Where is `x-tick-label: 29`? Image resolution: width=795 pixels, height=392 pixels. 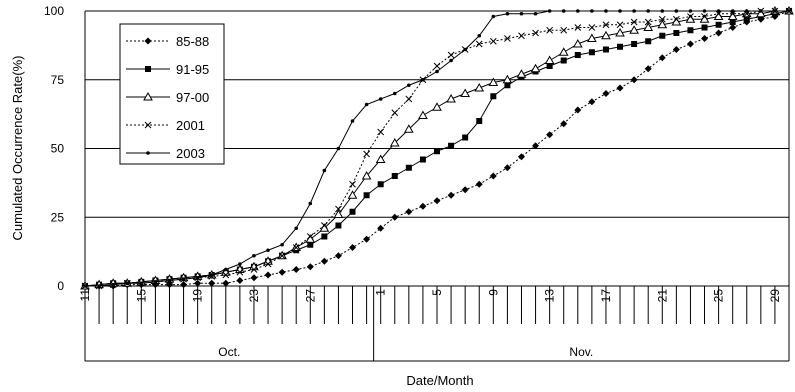
x-tick-label: 29 is located at coordinates (775, 296).